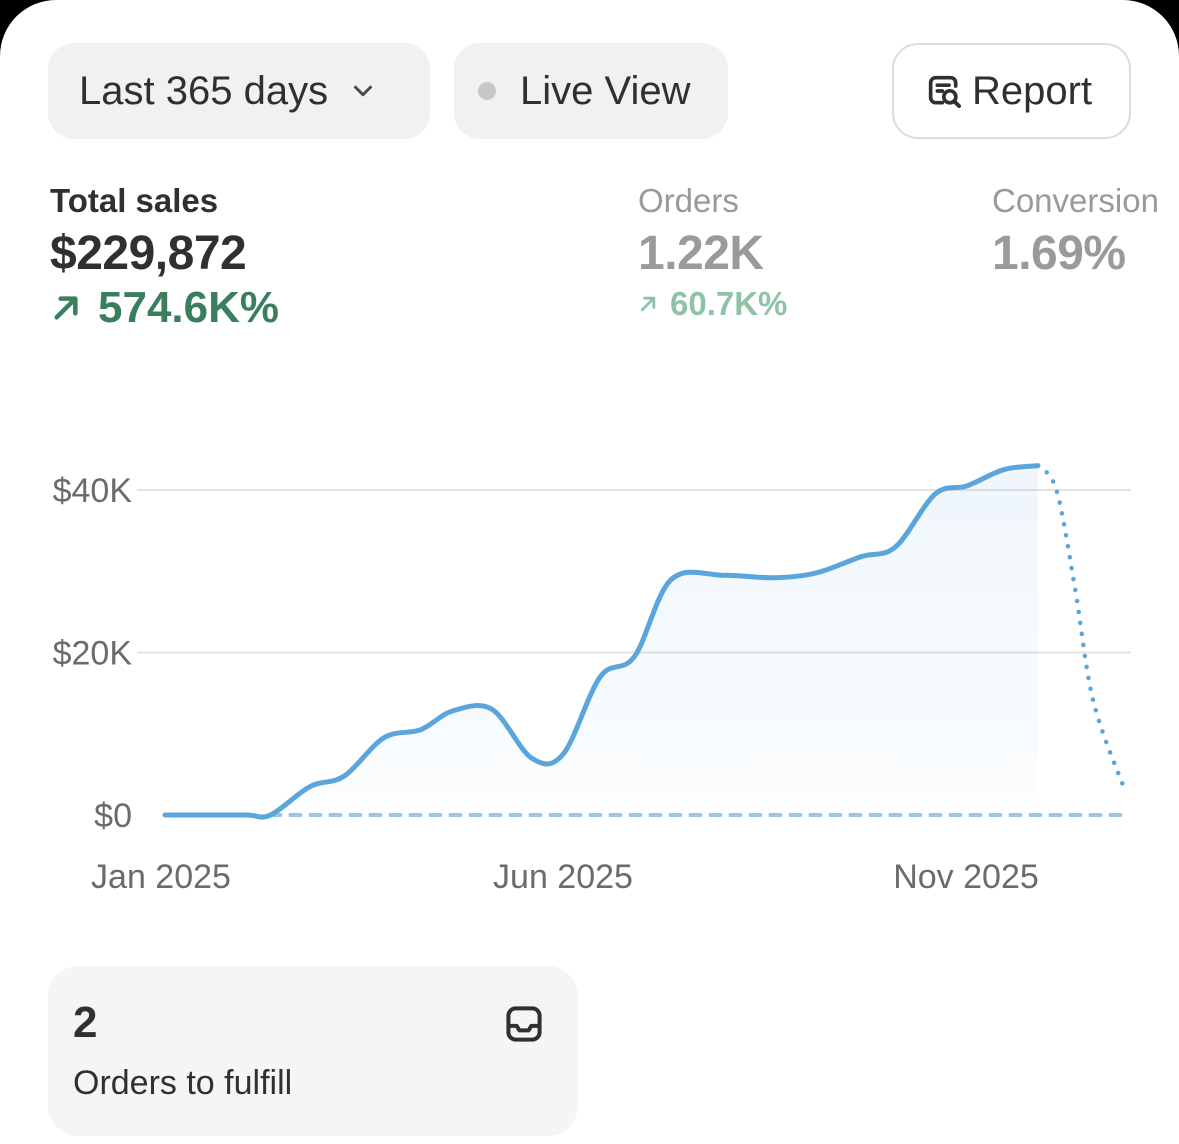 This screenshot has height=1144, width=1179. What do you see at coordinates (113, 816) in the screenshot?
I see `y-tick-label: $0` at bounding box center [113, 816].